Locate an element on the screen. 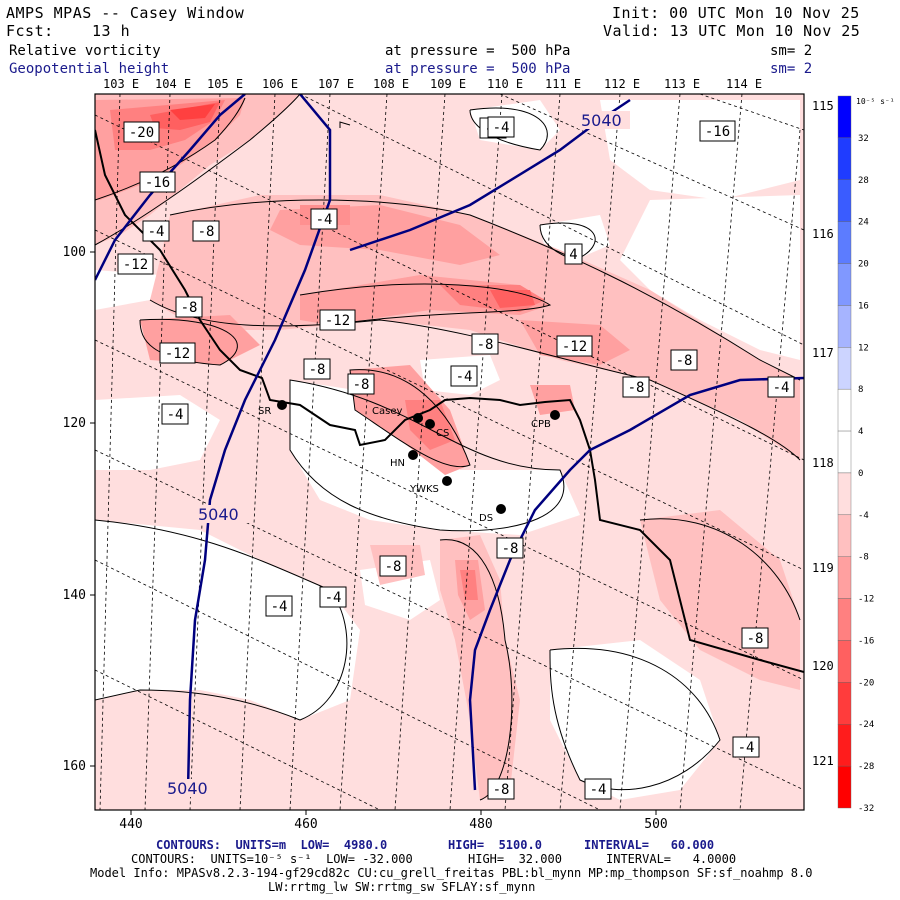  colorbar-level-label: -24 is located at coordinates (866, 725).